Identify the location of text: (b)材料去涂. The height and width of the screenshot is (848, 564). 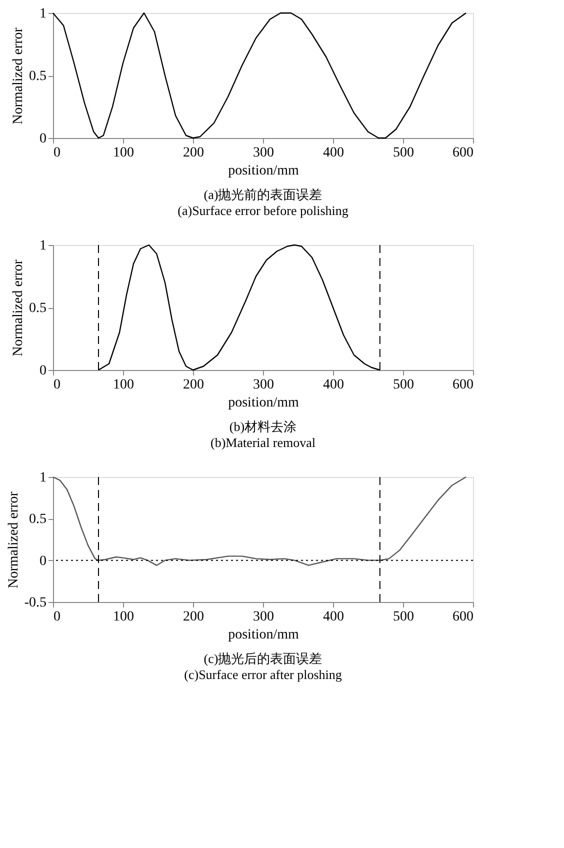
(263, 426).